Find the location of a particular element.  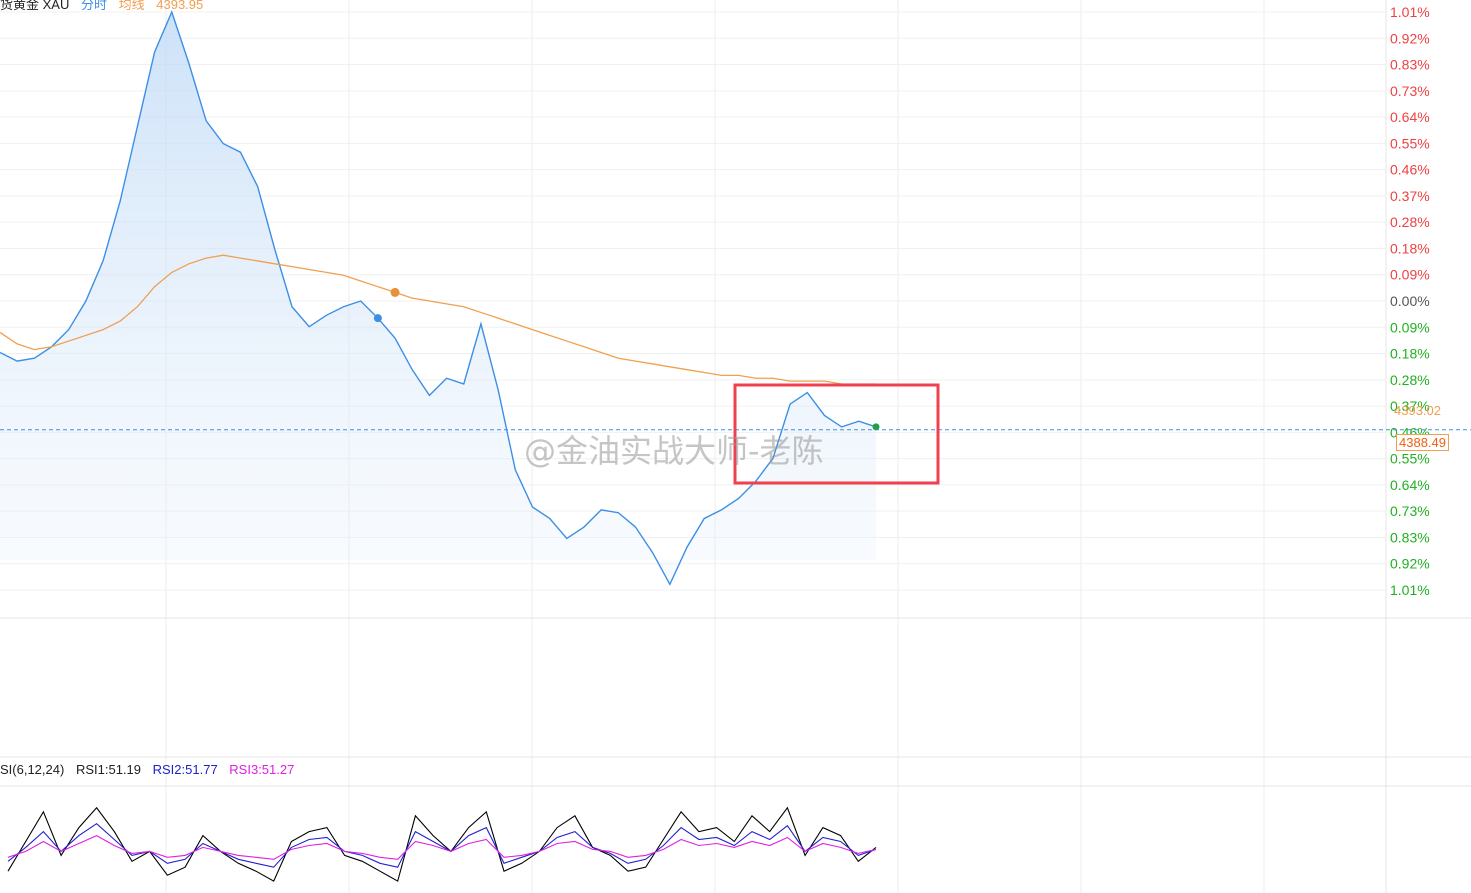

rsi1-line is located at coordinates (442, 844).